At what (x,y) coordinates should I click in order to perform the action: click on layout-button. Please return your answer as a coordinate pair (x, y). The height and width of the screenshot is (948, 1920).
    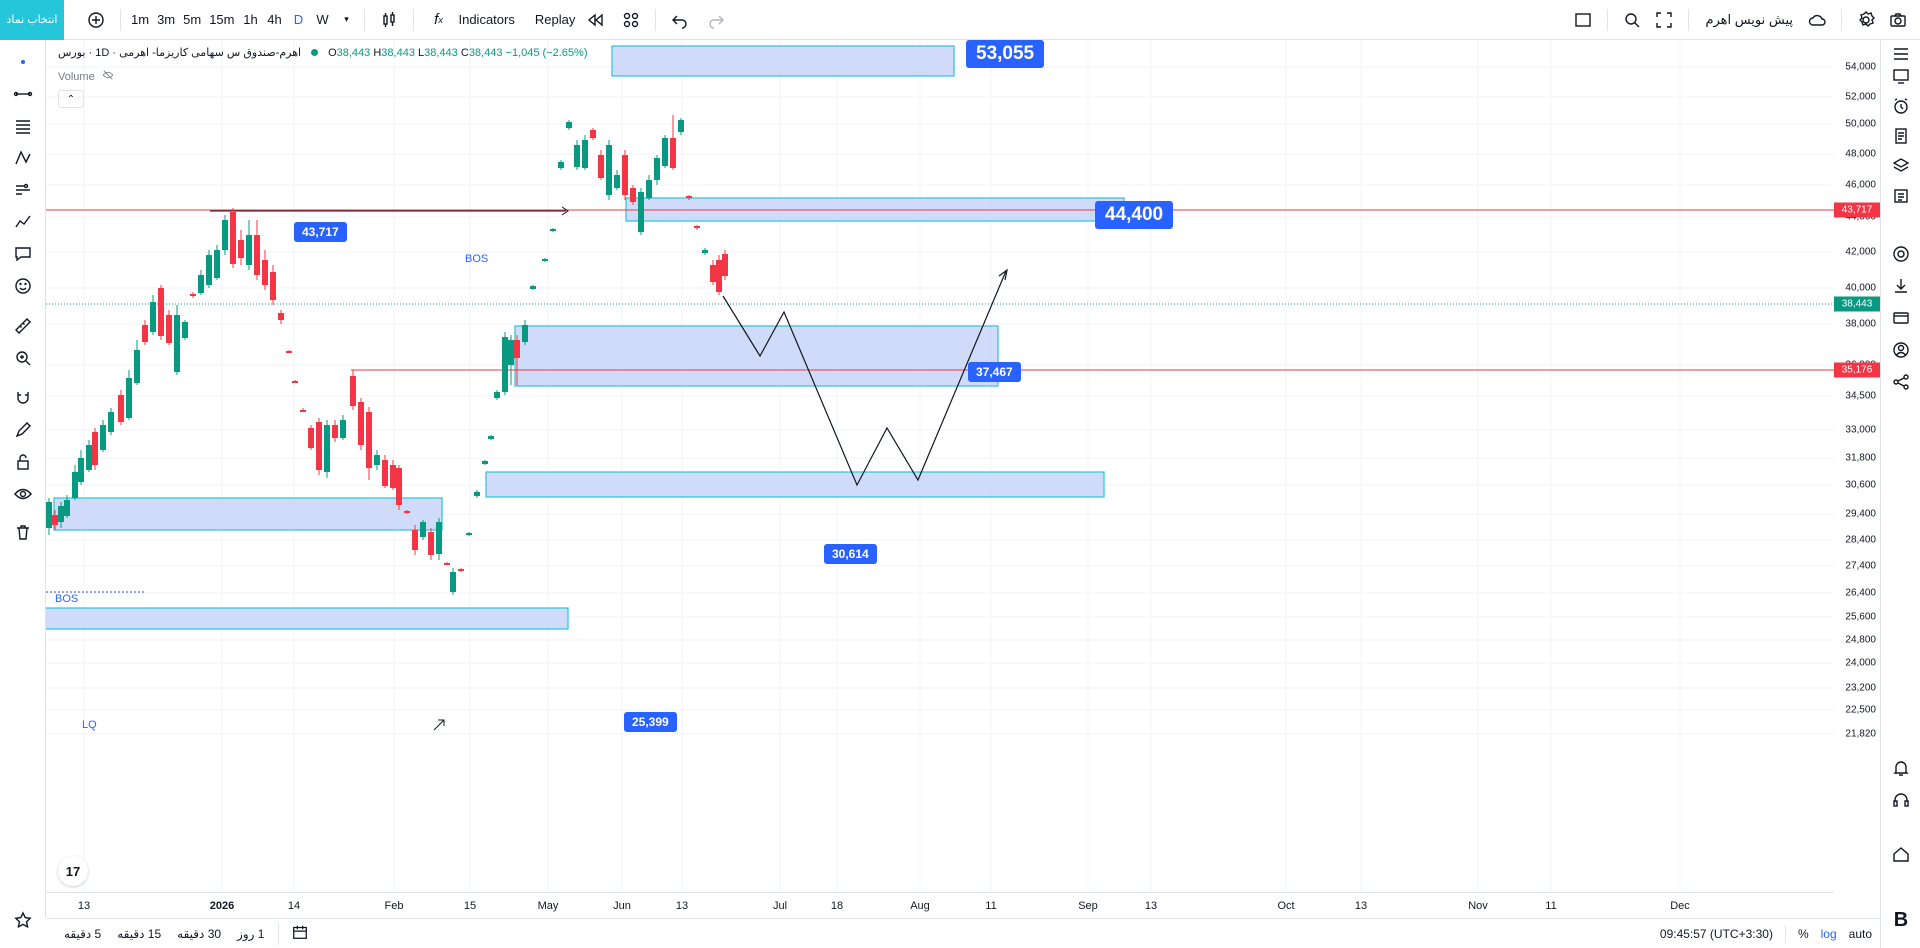
    Looking at the image, I should click on (1583, 20).